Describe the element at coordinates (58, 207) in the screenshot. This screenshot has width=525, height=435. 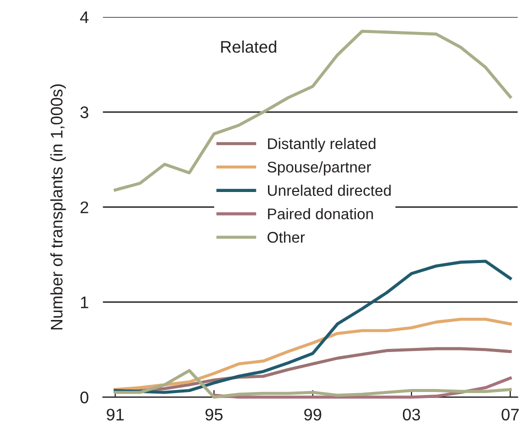
I see `y-axis-title: Number of transplants (in 1,000s)` at that location.